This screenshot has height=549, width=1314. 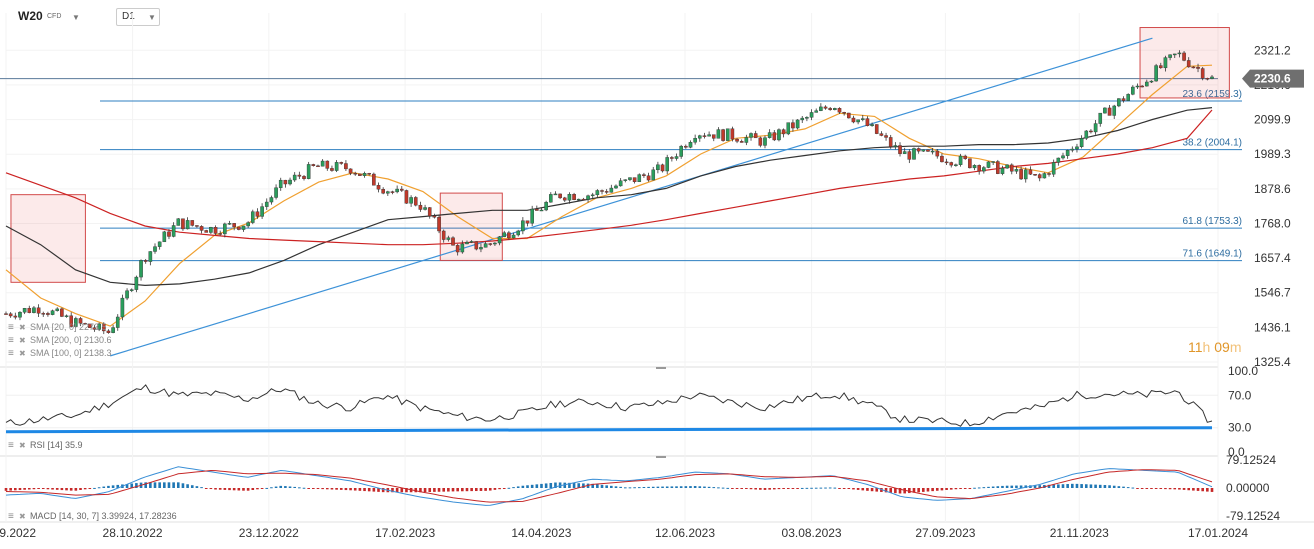 I want to click on timeframe-selector: D1 ▼, so click(x=138, y=17).